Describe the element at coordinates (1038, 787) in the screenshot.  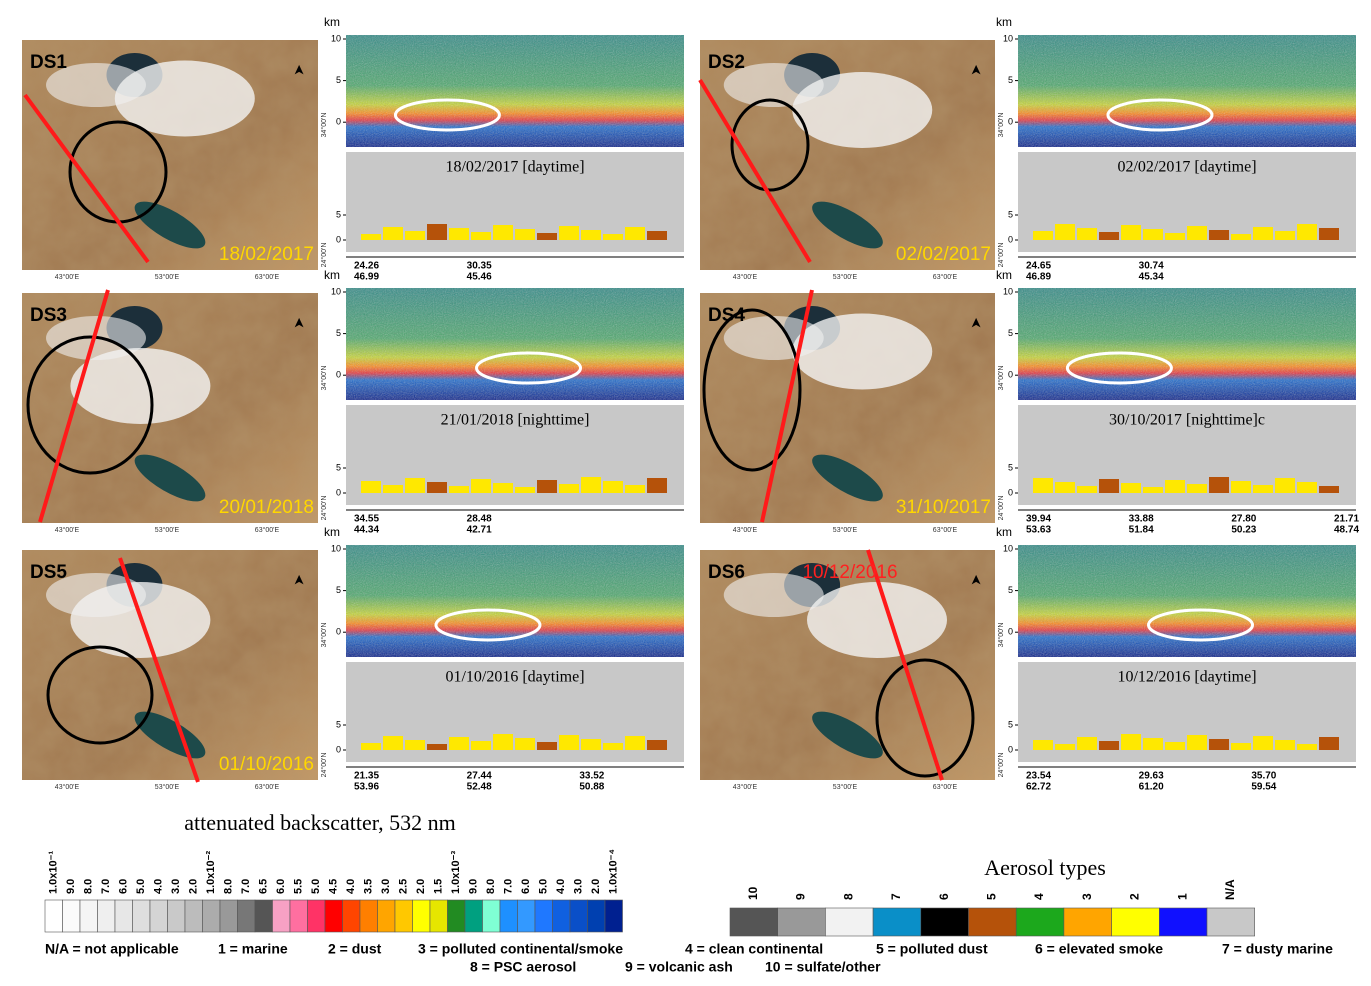
I see `coord-label: 62.72` at that location.